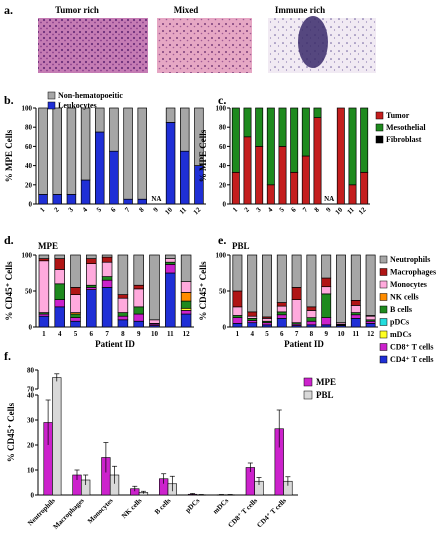 The image size is (445, 550). I want to click on caption-tumor-rich: Tumor rich, so click(77, 10).